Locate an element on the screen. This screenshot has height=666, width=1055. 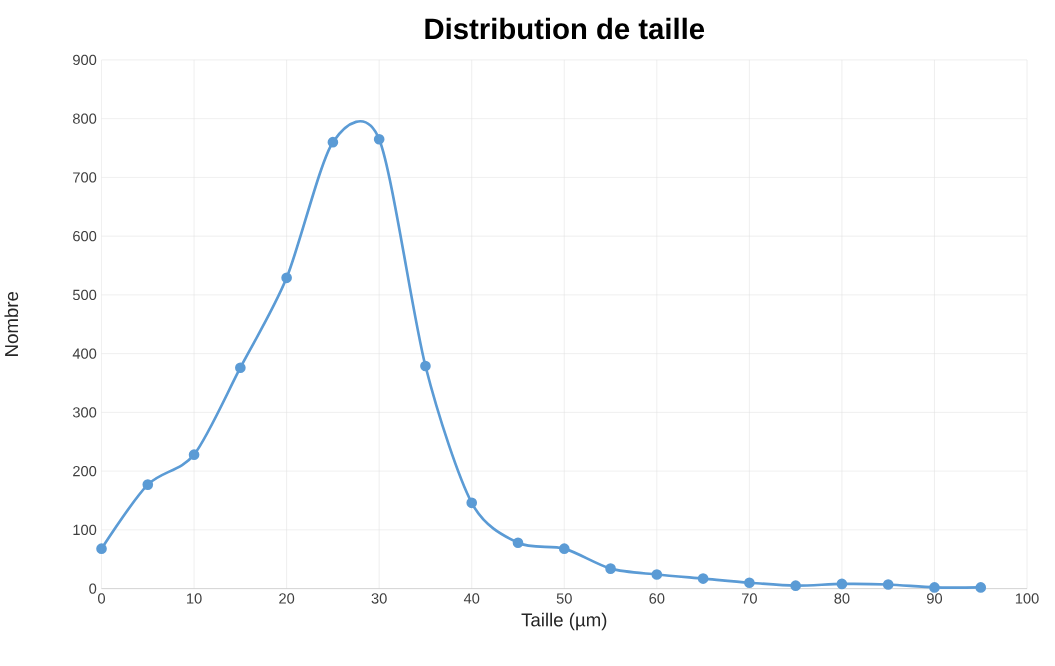
x-tick-label: 20 is located at coordinates (287, 598).